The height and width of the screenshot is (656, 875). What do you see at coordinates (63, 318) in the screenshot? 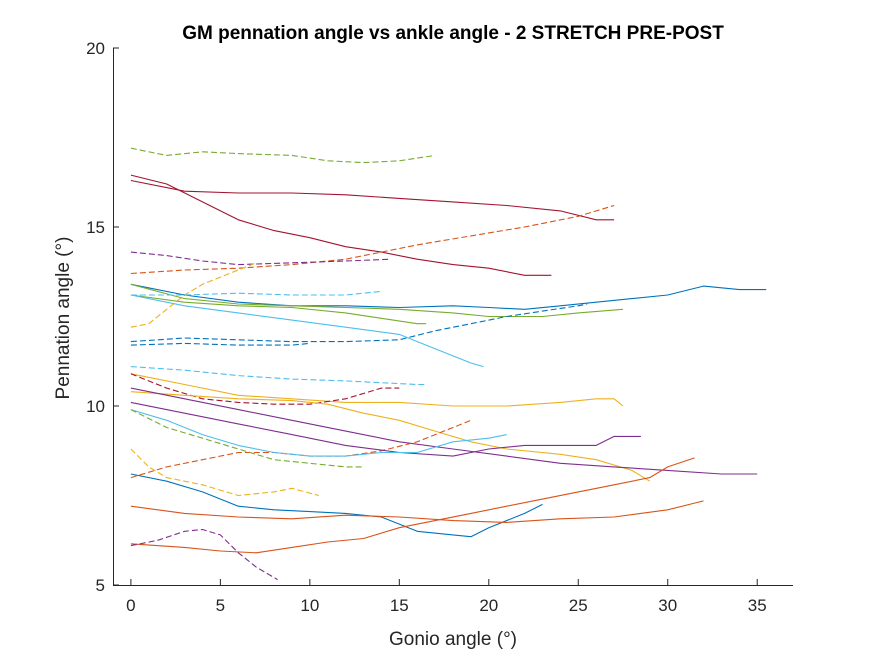
I see `y-axis-label: Pennation angle (°)` at bounding box center [63, 318].